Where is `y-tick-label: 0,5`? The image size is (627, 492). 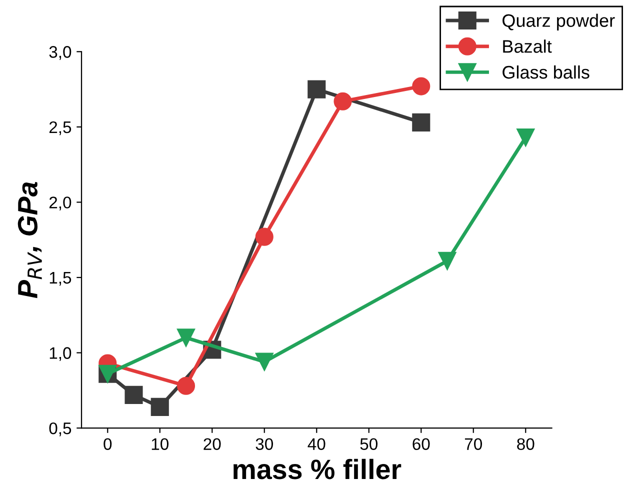
y-tick-label: 0,5 is located at coordinates (60, 429).